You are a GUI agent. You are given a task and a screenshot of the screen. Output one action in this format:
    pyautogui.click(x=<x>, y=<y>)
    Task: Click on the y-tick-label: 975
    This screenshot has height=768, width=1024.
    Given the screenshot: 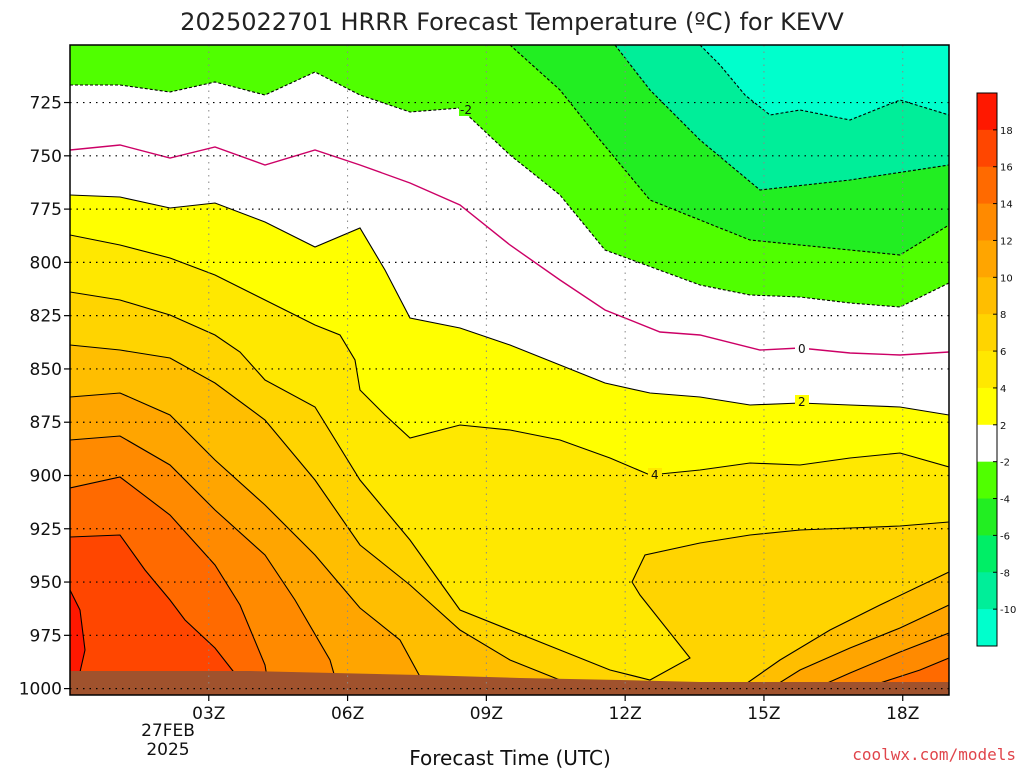 What is the action you would take?
    pyautogui.click(x=46, y=636)
    